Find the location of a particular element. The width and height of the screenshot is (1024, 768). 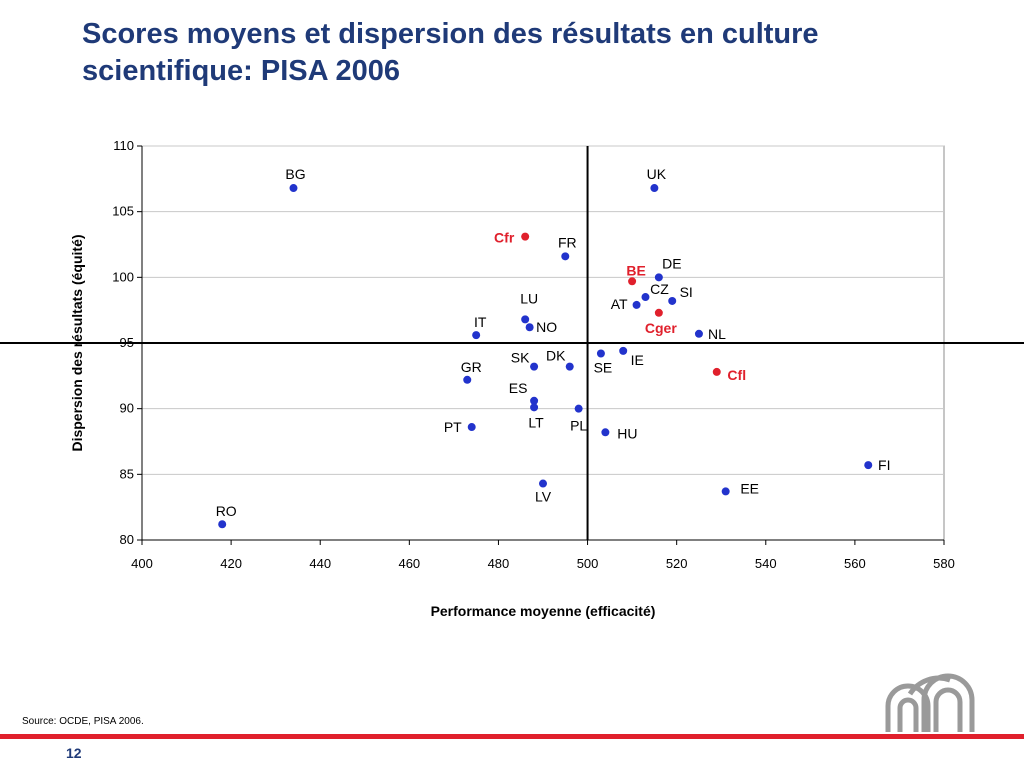

point-label-fr: FR is located at coordinates (567, 242).